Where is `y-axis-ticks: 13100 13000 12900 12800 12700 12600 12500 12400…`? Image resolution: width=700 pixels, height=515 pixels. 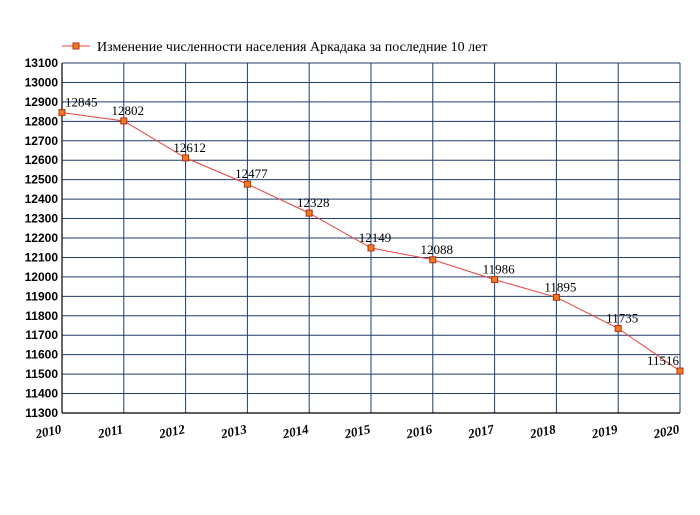 y-axis-ticks: 13100 13000 12900 12800 12700 12600 12500 12400… is located at coordinates (42, 238).